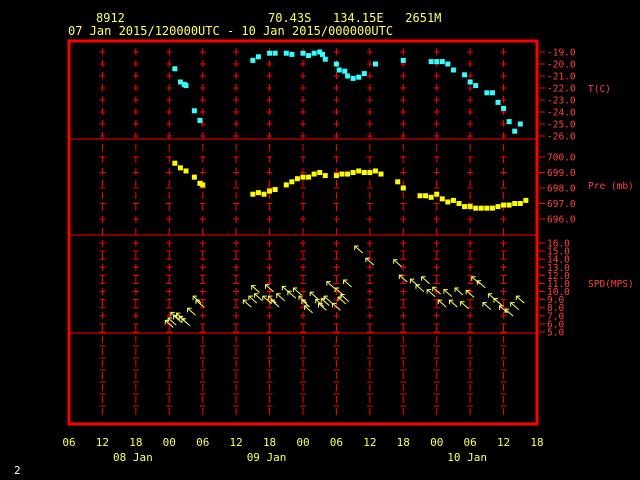 The height and width of the screenshot is (480, 640). What do you see at coordinates (561, 189) in the screenshot?
I see `right-scale-label: 698.0` at bounding box center [561, 189].